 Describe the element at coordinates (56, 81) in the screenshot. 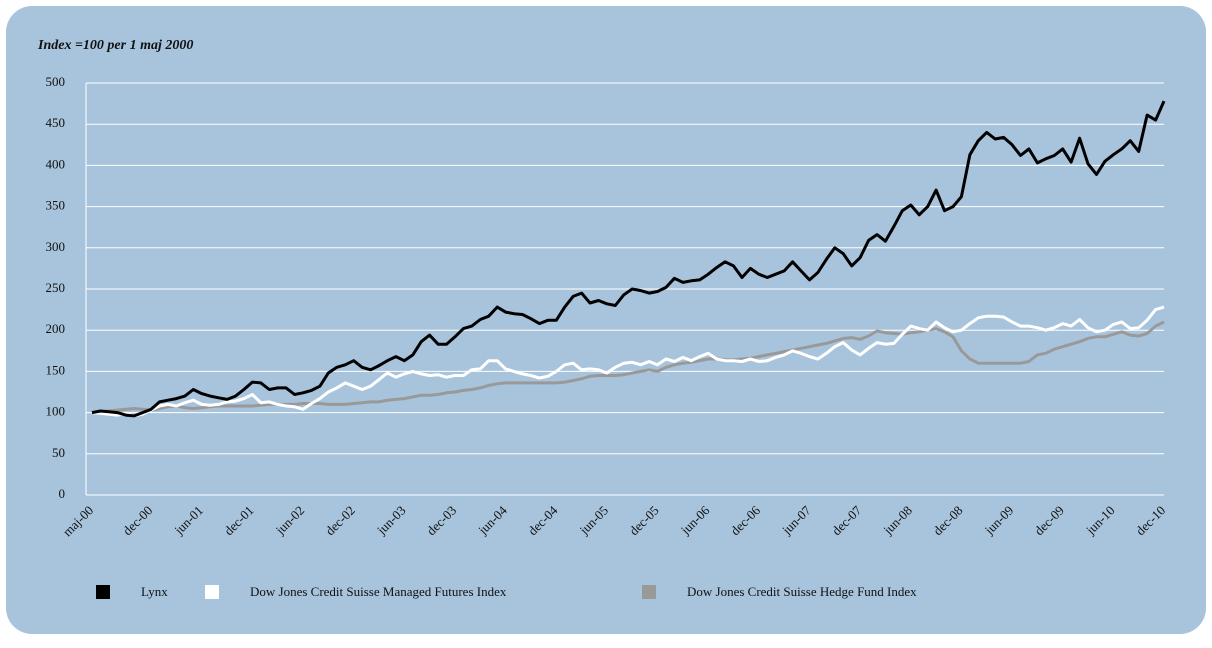

I see `y-tick-label: 500` at that location.